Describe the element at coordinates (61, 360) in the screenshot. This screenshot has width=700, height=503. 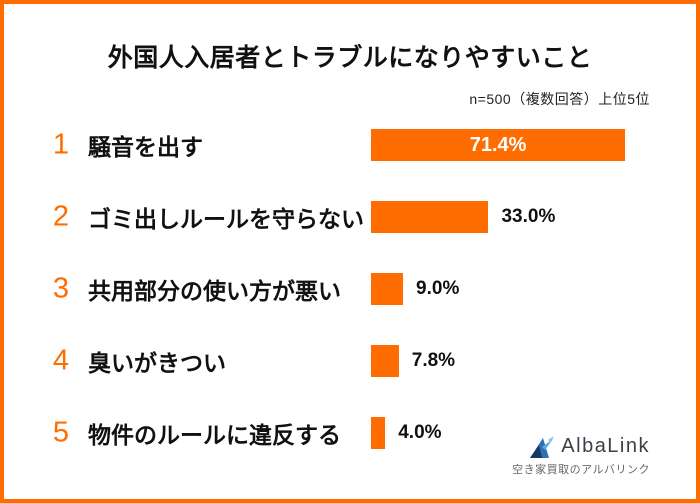
I see `rank-number: 4` at that location.